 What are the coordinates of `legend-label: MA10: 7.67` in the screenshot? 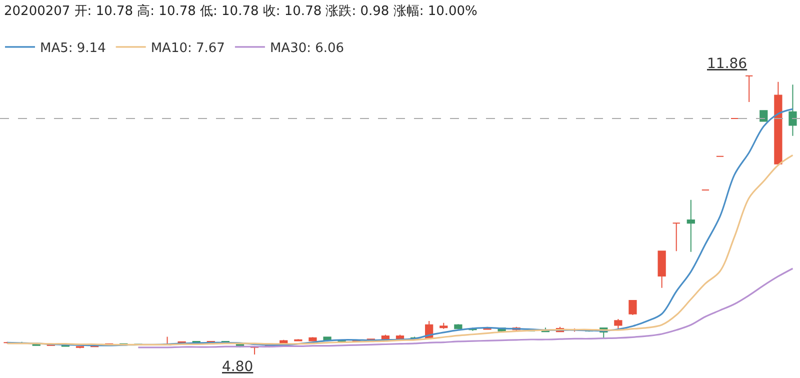 It's located at (187, 48).